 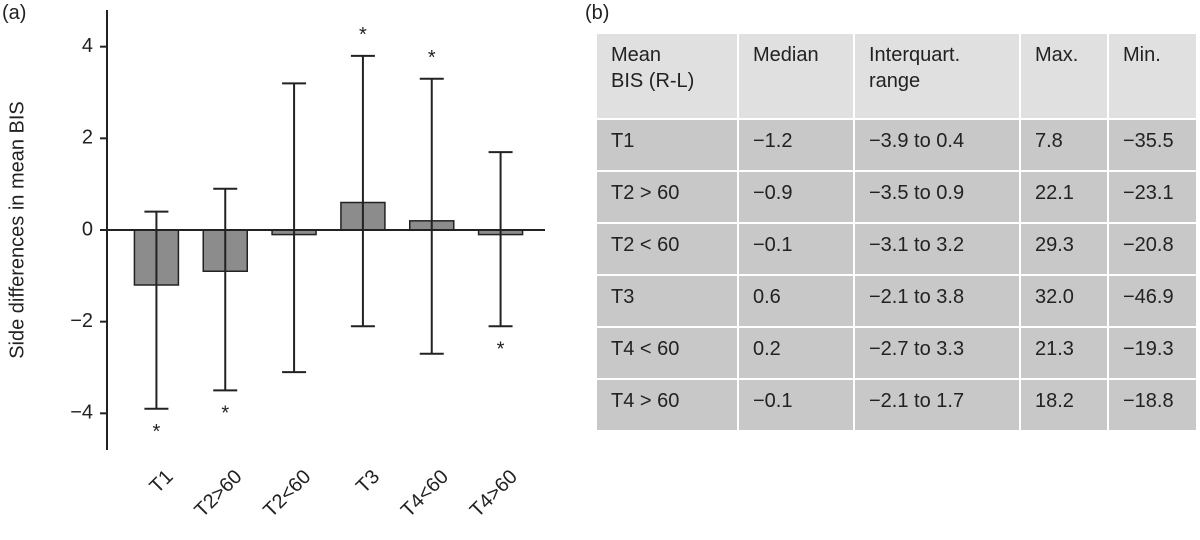 What do you see at coordinates (1054, 401) in the screenshot?
I see `cell-text: 18.2` at bounding box center [1054, 401].